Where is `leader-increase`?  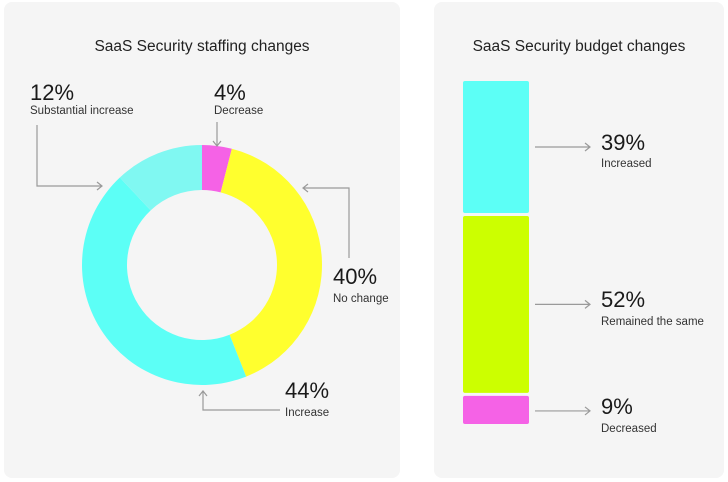
leader-increase is located at coordinates (239, 400).